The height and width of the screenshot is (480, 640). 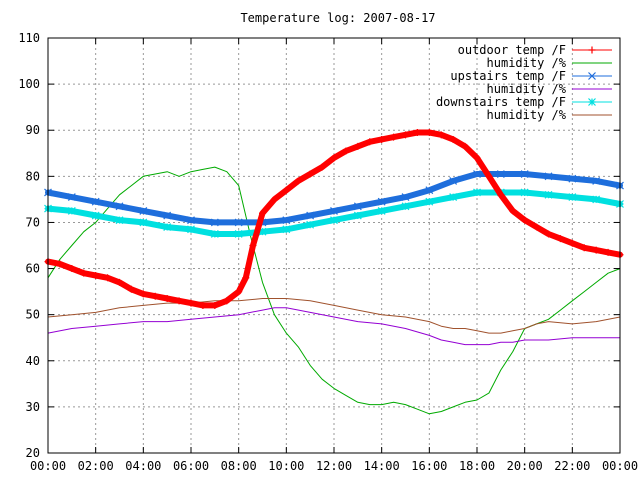 What do you see at coordinates (525, 466) in the screenshot?
I see `x-tick-label: 20:00` at bounding box center [525, 466].